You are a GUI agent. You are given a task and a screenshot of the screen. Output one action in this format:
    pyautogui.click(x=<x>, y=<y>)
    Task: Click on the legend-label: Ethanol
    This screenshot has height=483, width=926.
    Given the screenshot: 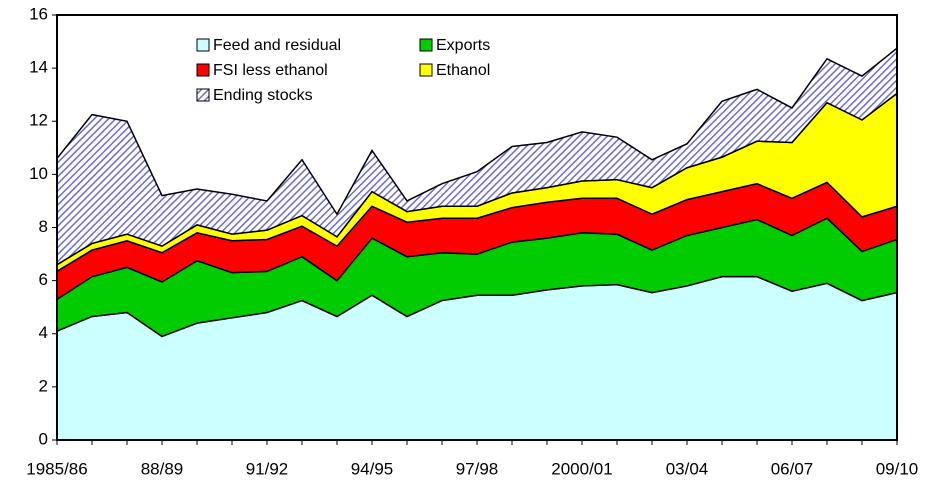 What is the action you would take?
    pyautogui.click(x=463, y=70)
    